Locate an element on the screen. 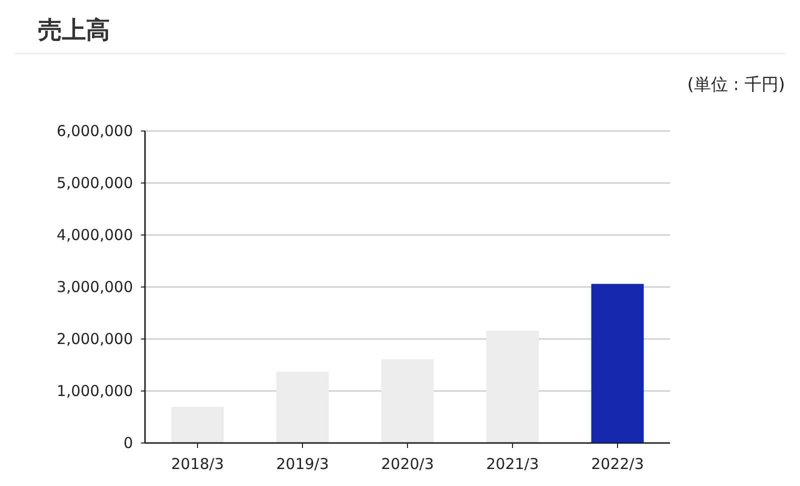 Image resolution: width=800 pixels, height=486 pixels. chart-title: 売上高 is located at coordinates (74, 30).